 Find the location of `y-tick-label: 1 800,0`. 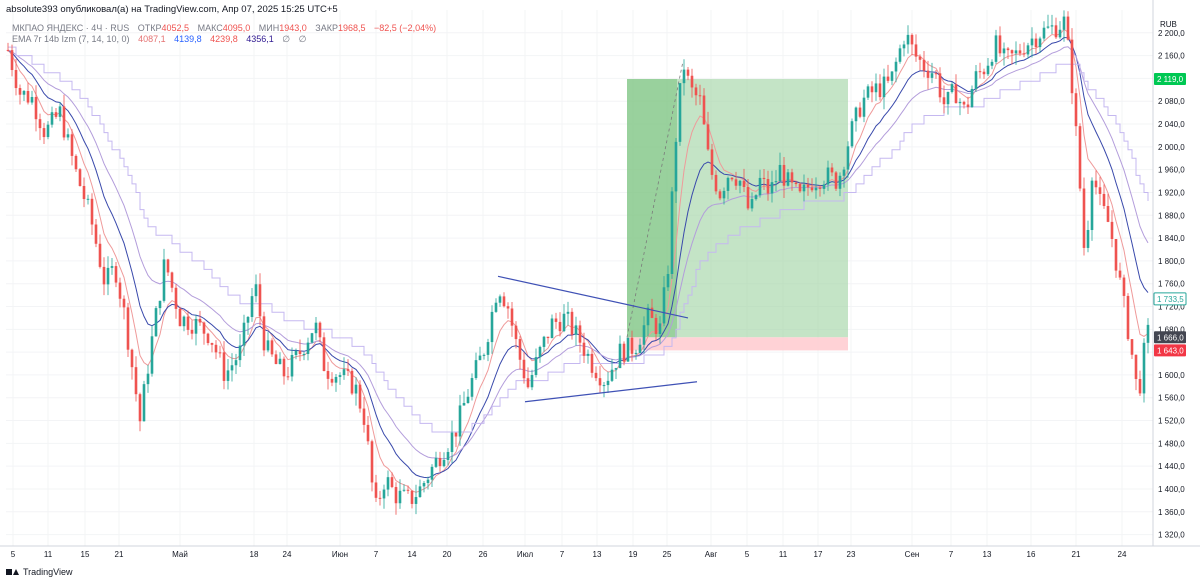

y-tick-label: 1 800,0 is located at coordinates (1171, 261).